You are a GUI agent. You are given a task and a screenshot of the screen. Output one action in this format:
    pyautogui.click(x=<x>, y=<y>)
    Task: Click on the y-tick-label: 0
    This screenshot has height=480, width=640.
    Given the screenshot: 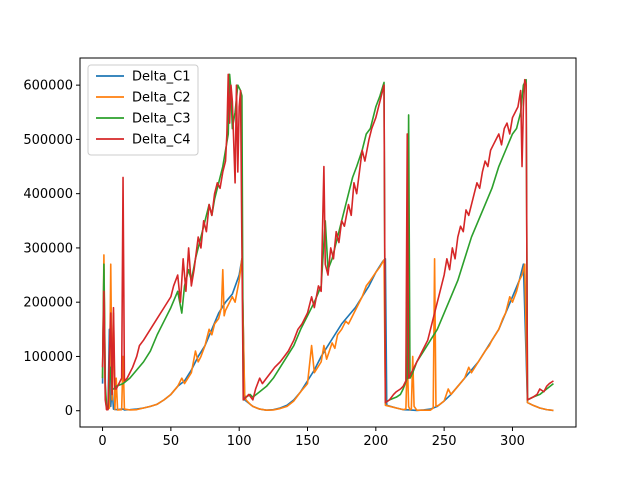 What is the action you would take?
    pyautogui.click(x=69, y=411)
    